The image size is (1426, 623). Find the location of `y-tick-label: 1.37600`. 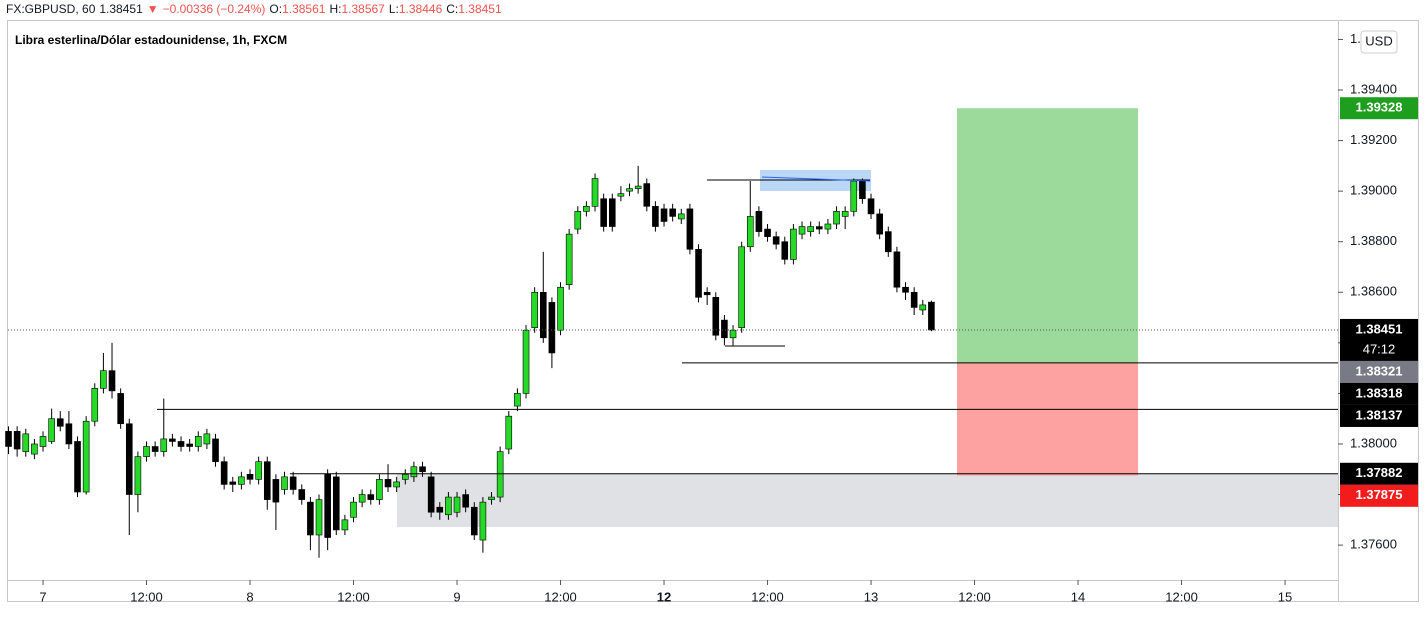

y-tick-label: 1.37600 is located at coordinates (1373, 544).